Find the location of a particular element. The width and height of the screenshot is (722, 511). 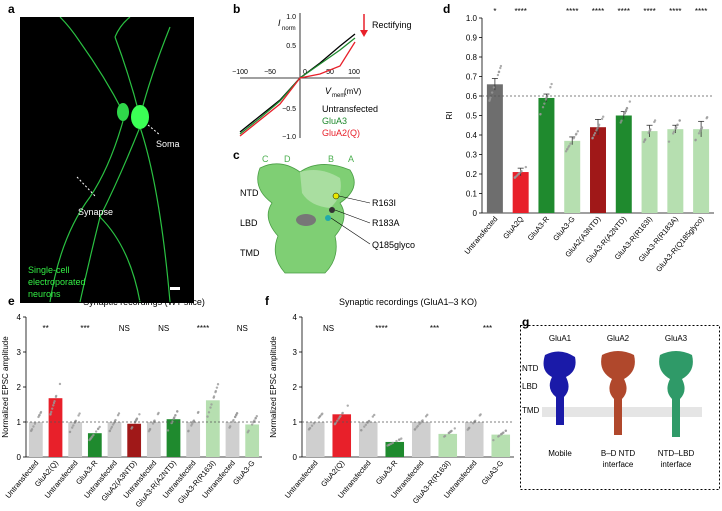

soma-pointer is located at coordinates (154, 130).